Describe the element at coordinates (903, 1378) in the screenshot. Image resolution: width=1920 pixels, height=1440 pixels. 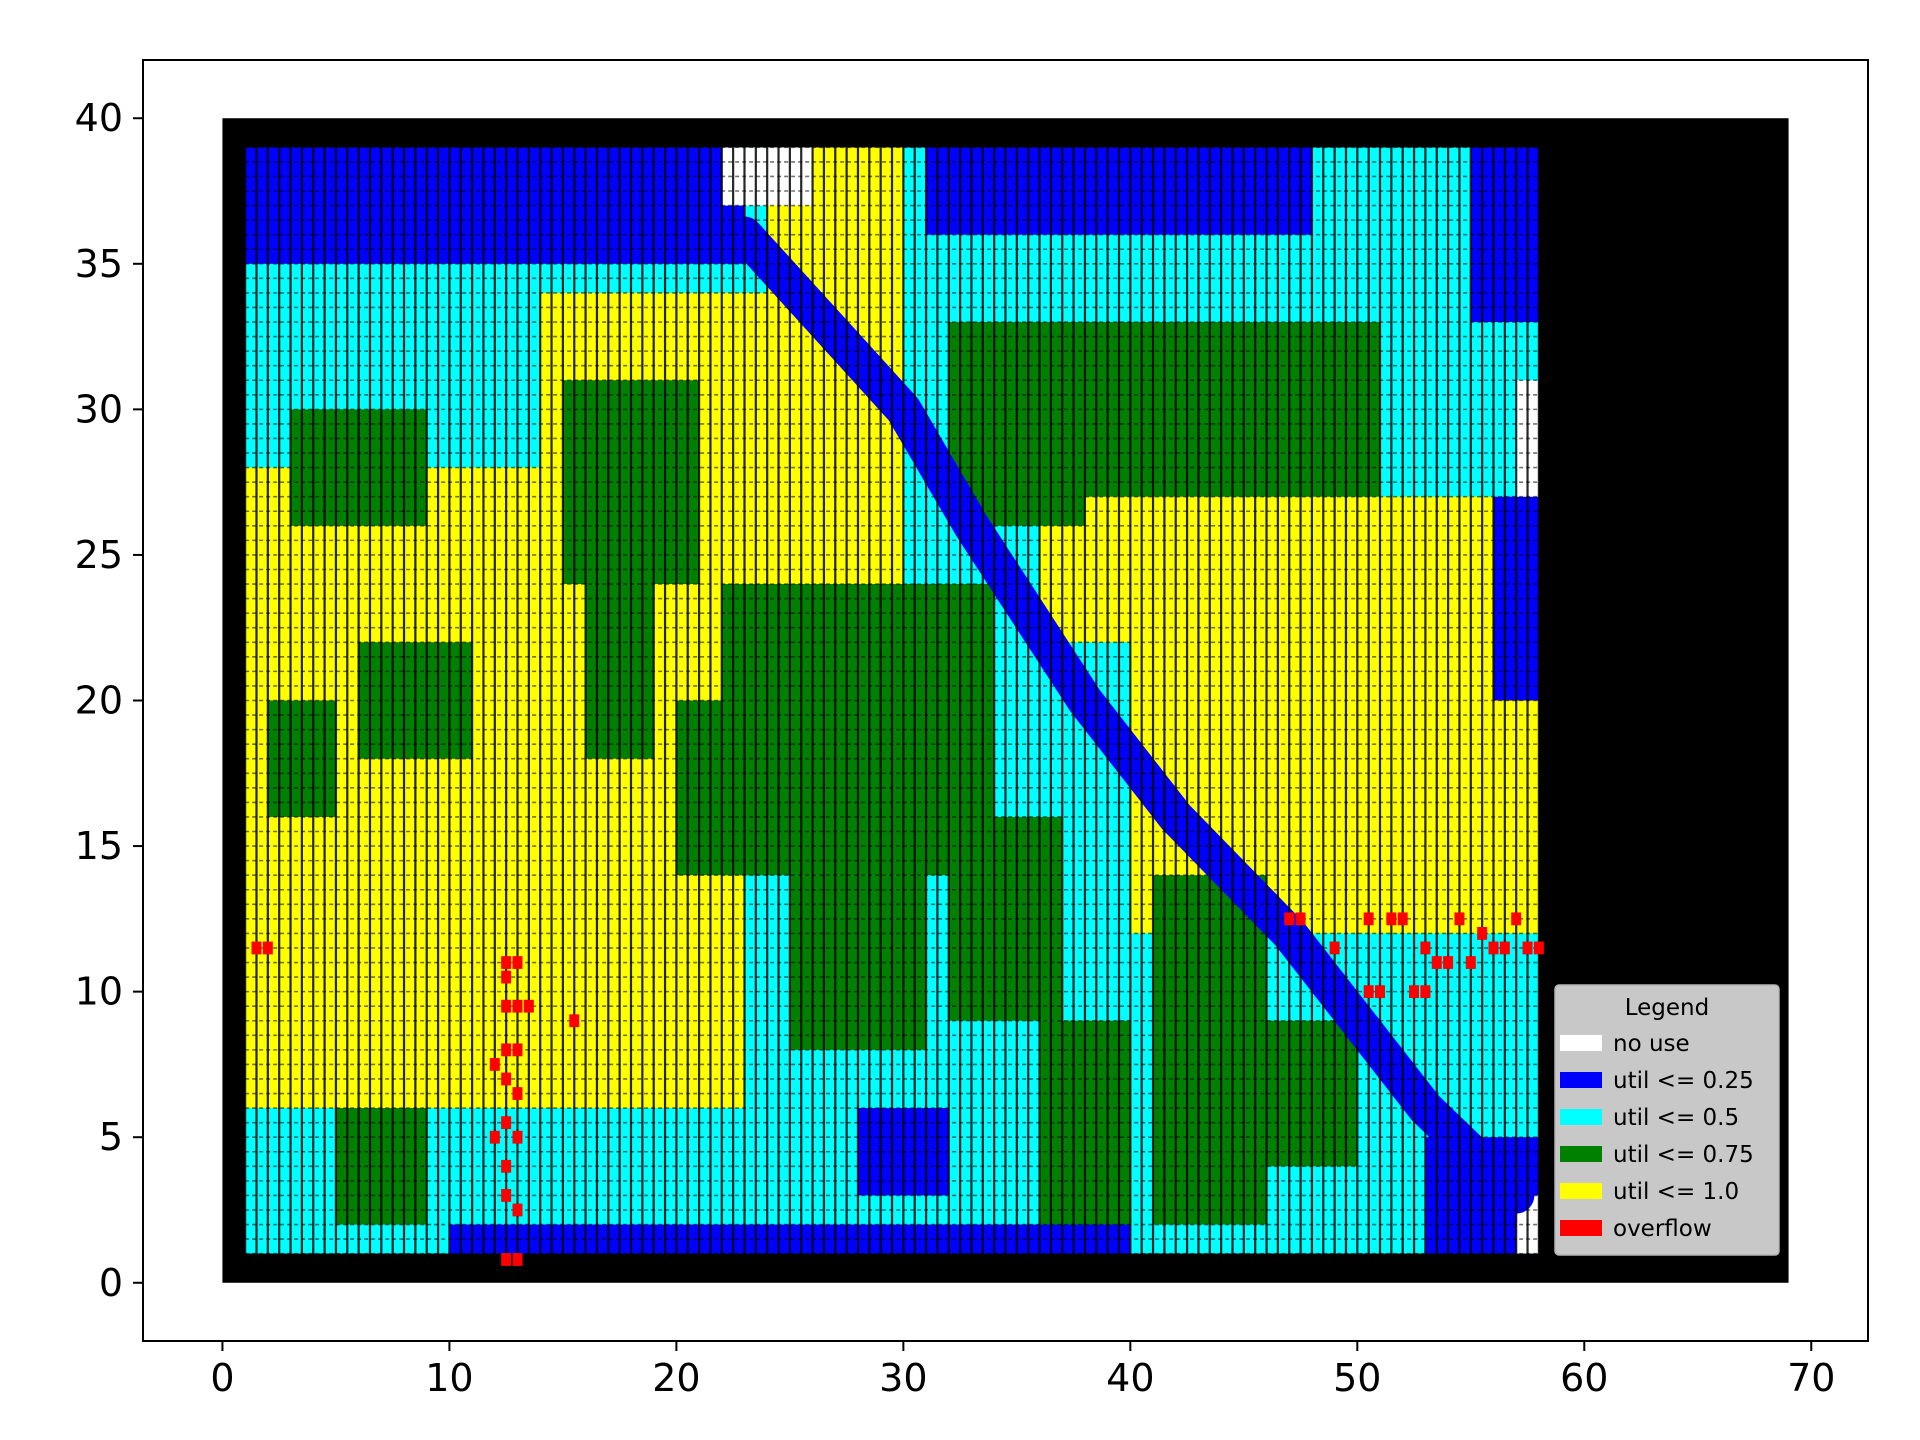
I see `x-tick-label: 30` at that location.